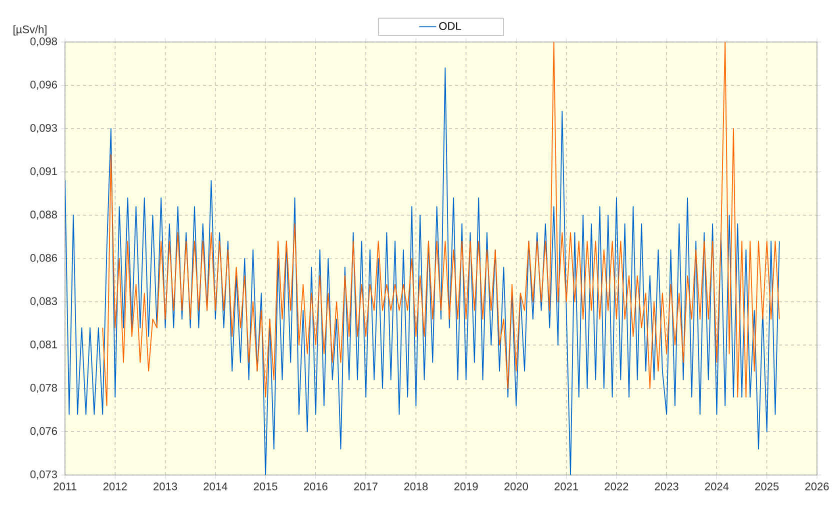 The width and height of the screenshot is (840, 520). I want to click on y-tick-label: 0,093, so click(43, 129).